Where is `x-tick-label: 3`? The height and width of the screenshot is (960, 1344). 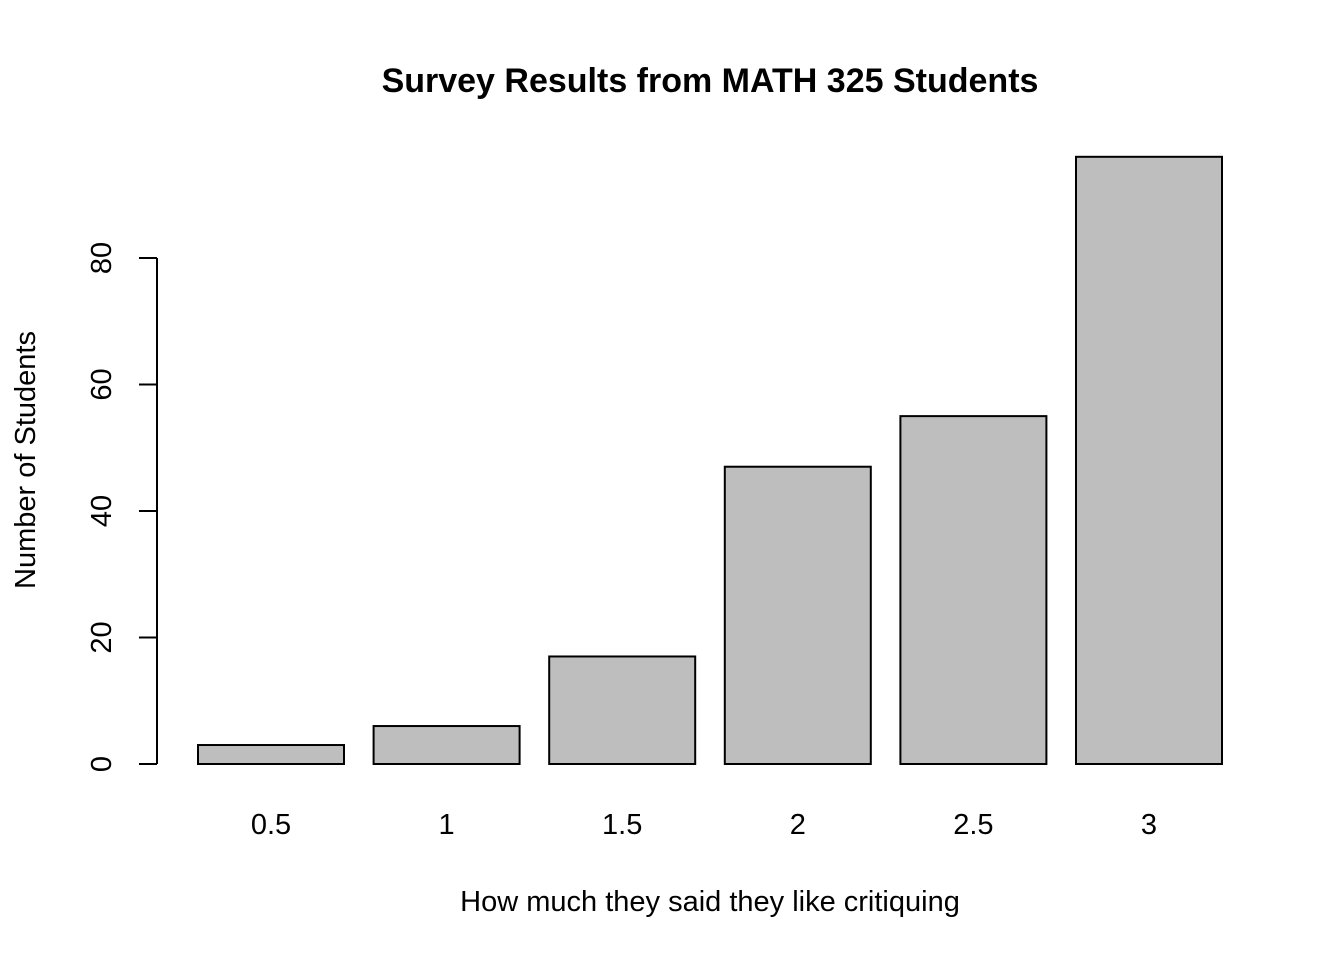
x-tick-label: 3 is located at coordinates (1149, 825).